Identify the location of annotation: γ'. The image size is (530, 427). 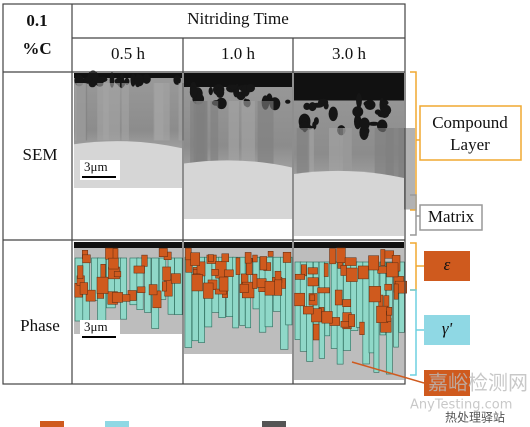
(447, 328).